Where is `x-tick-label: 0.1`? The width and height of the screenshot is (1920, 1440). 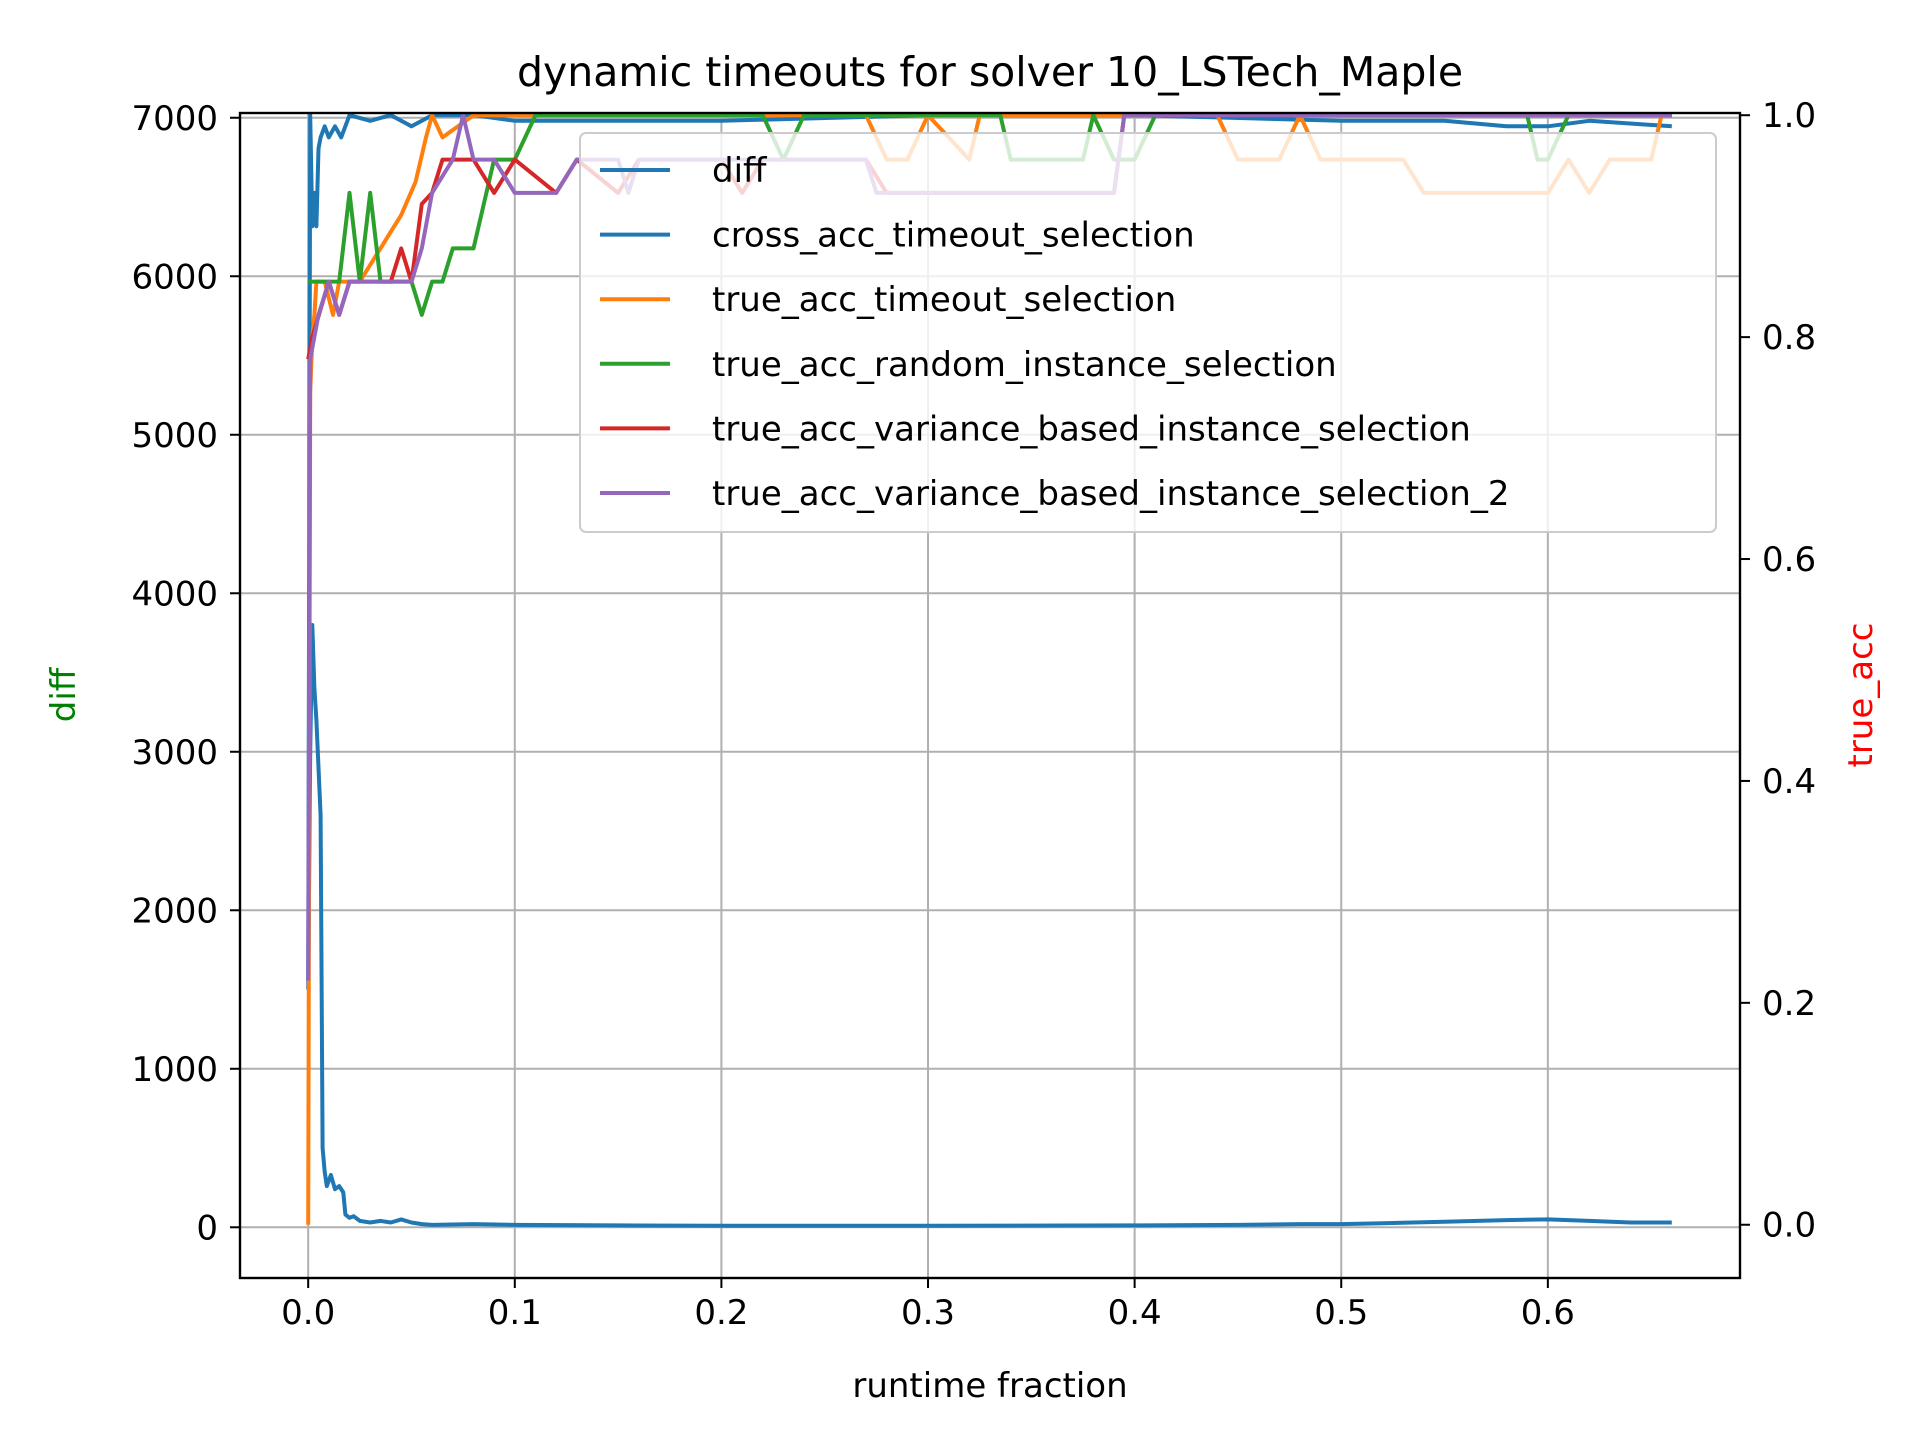 x-tick-label: 0.1 is located at coordinates (515, 1313).